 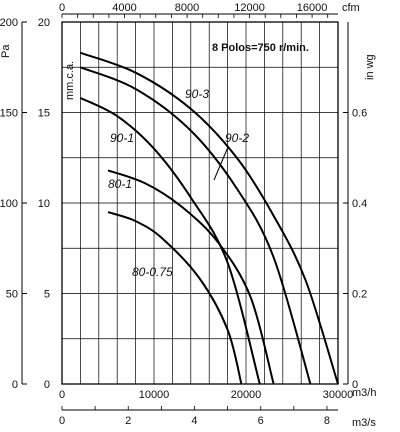 I want to click on series-label-90-1: 90-1, so click(x=122, y=138).